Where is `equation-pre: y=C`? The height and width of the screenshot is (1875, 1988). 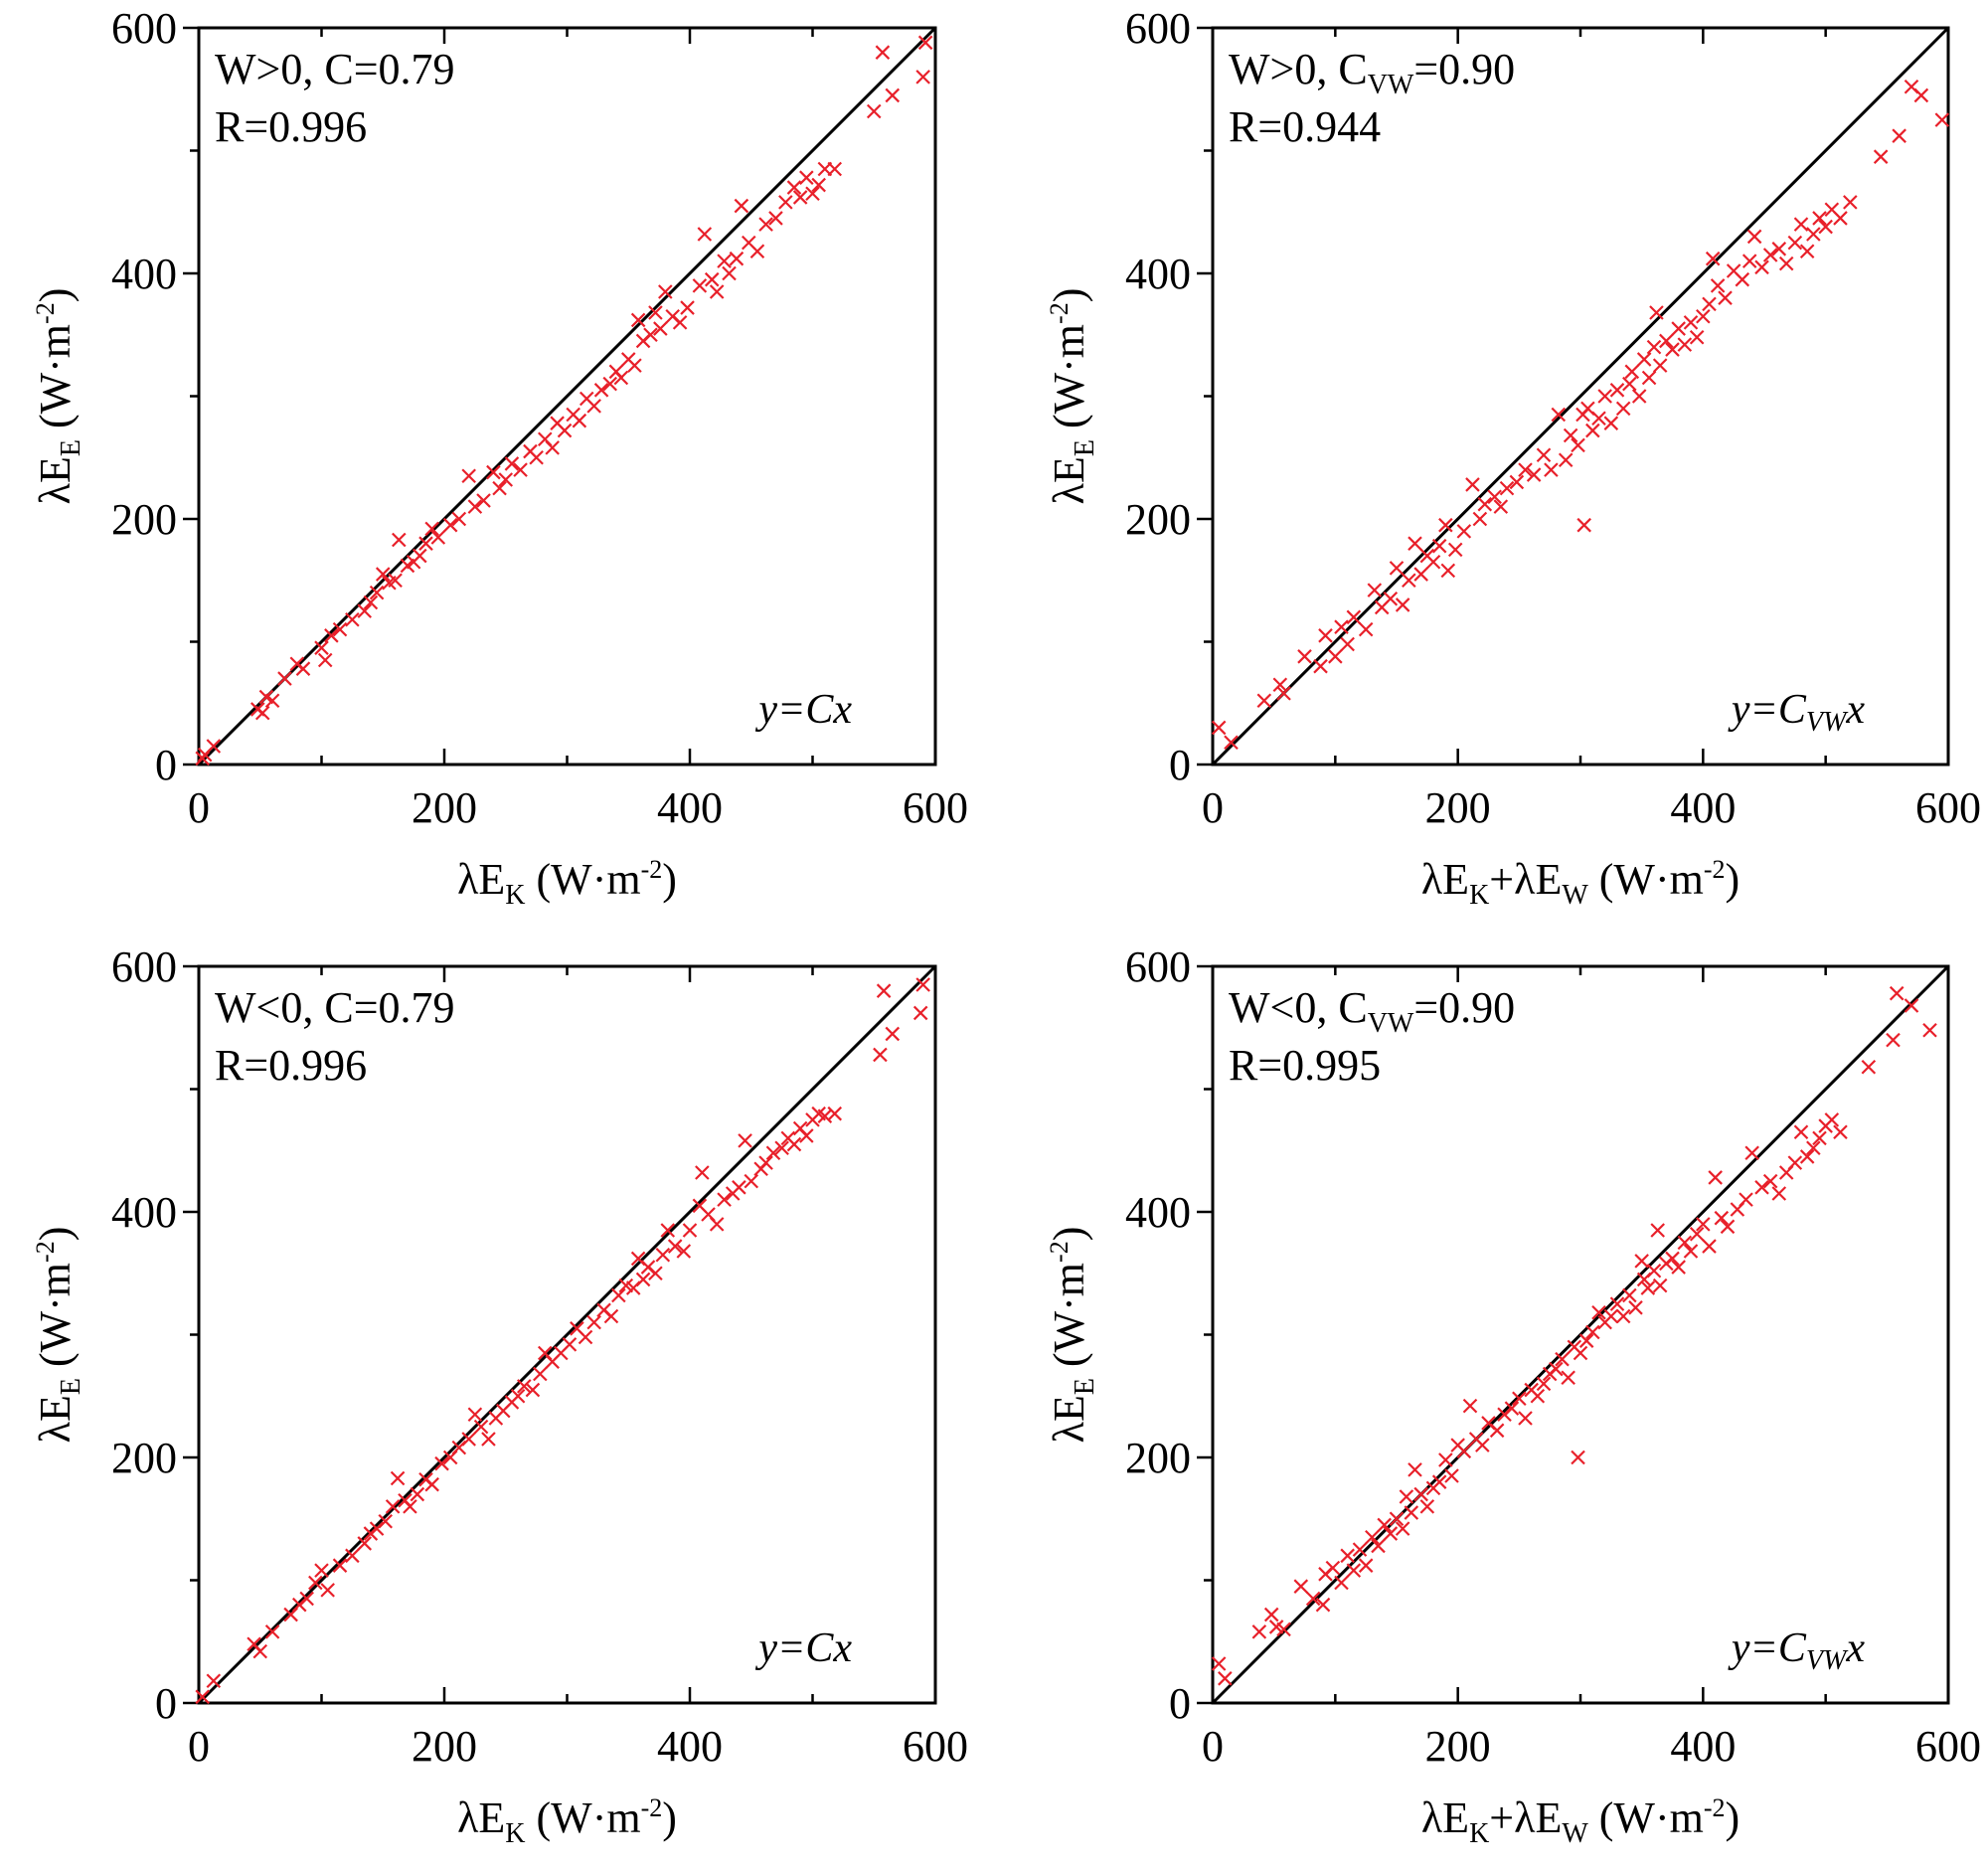
equation-pre: y=C is located at coordinates (794, 710).